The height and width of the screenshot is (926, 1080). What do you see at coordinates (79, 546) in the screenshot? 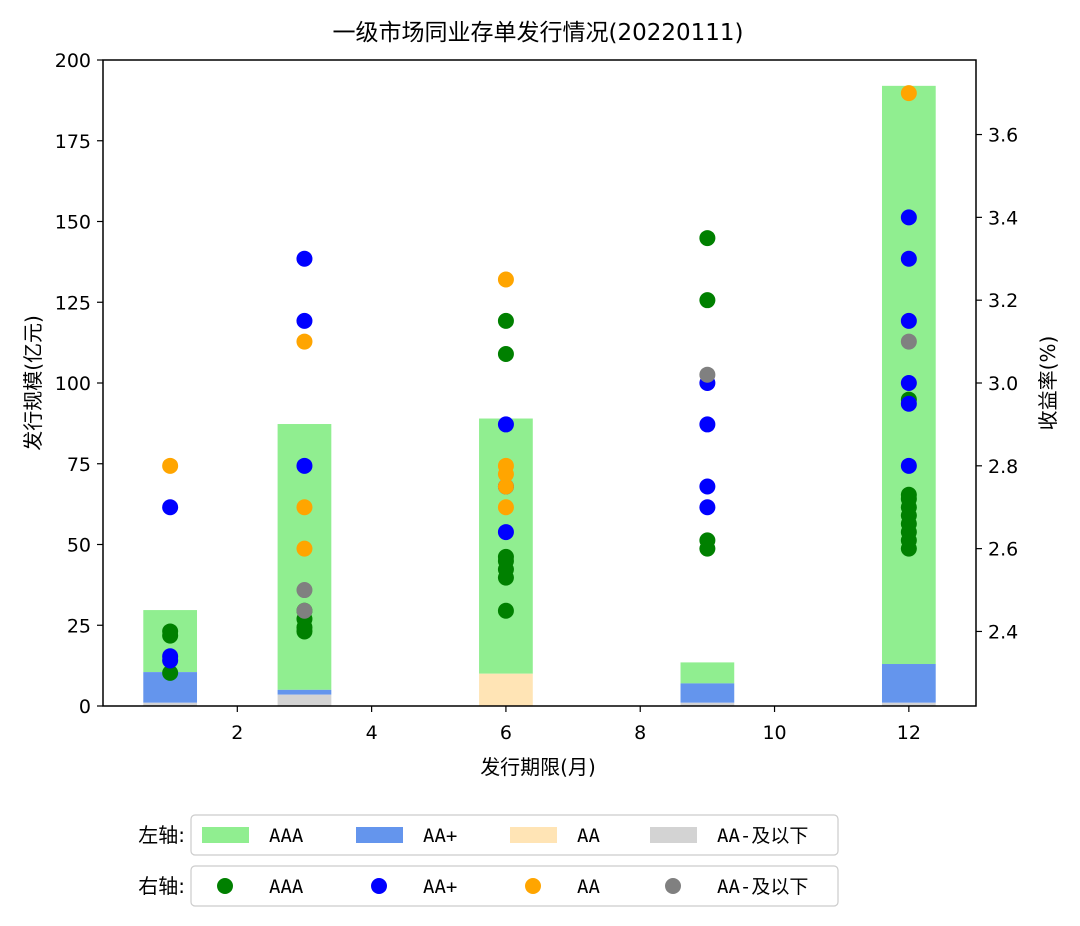
I see `left-tick-label: 50` at bounding box center [79, 546].